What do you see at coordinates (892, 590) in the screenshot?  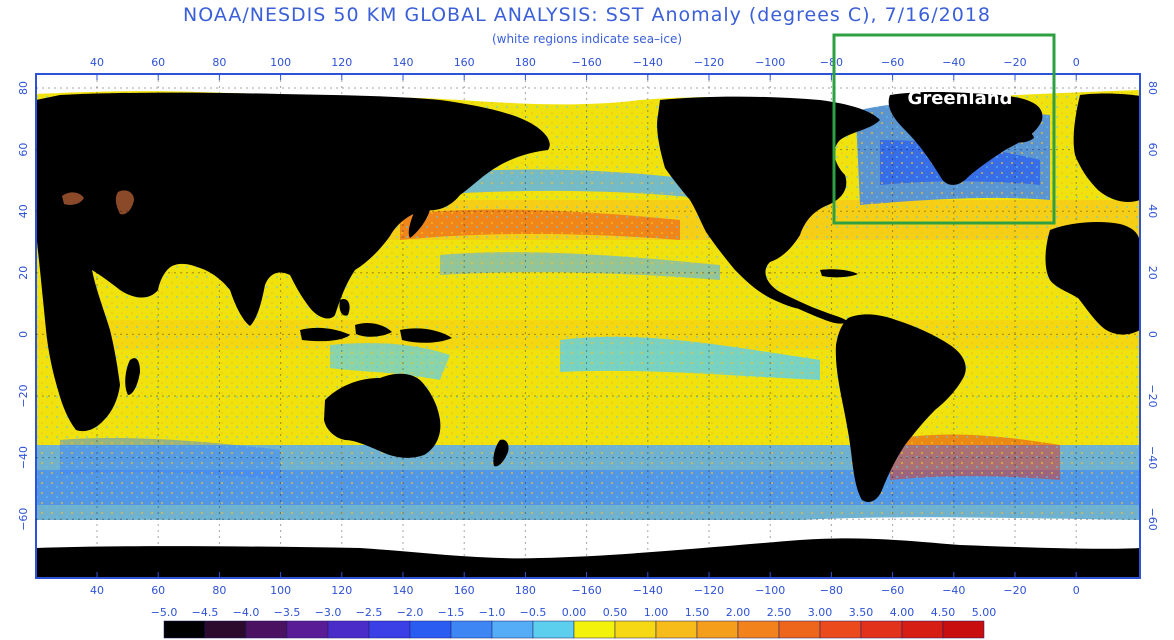 I see `lon-tick-label-bottom: −60` at bounding box center [892, 590].